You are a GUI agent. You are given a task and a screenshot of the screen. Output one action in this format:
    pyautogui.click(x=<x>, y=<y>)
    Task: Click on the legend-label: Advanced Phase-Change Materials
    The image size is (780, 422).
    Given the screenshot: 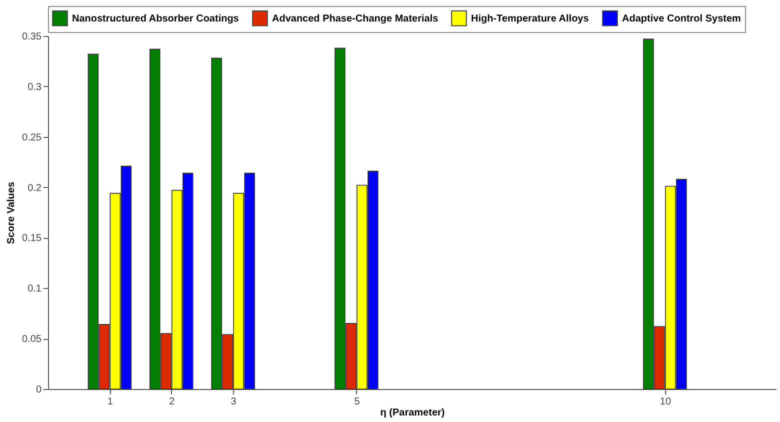 What is the action you would take?
    pyautogui.click(x=355, y=18)
    